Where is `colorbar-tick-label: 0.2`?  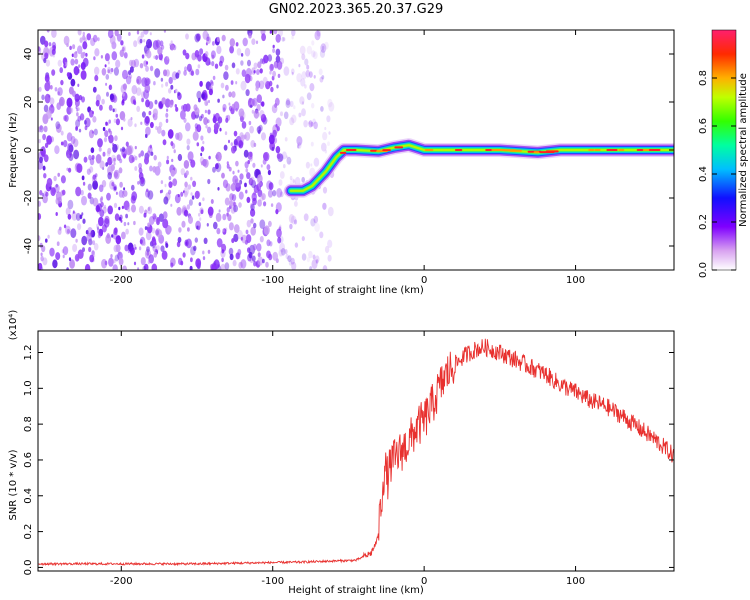
colorbar-tick-label: 0.2 is located at coordinates (703, 222).